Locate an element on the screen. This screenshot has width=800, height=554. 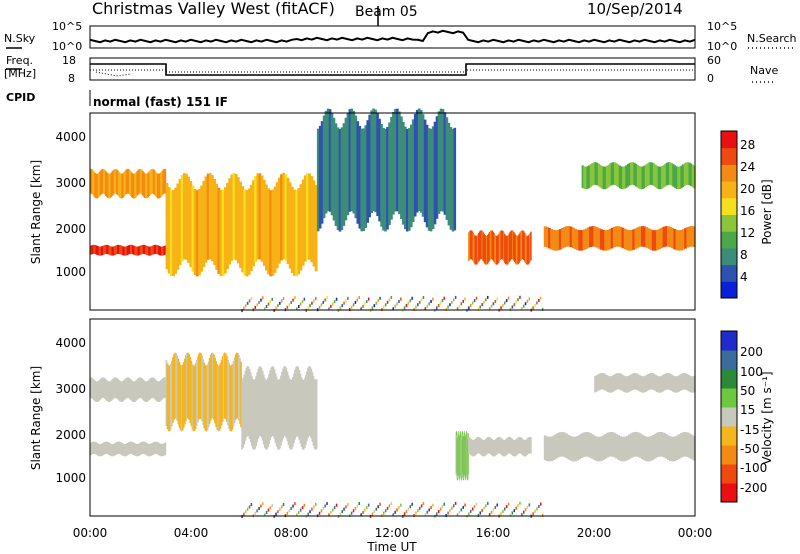
freq-frame is located at coordinates (392, 69).